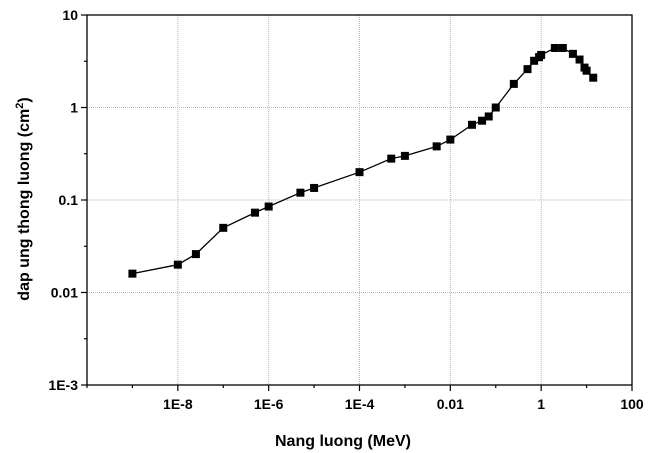 This screenshot has height=453, width=667. I want to click on x-tick-label: 1E-4, so click(360, 404).